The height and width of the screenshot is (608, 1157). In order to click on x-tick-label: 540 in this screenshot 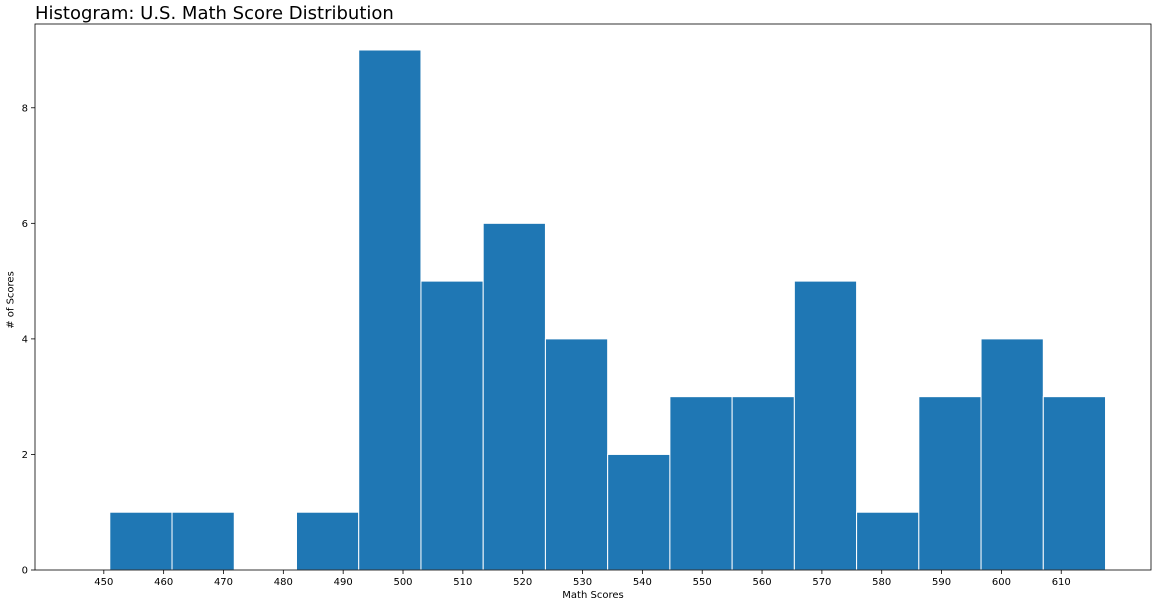, I will do `click(642, 582)`.